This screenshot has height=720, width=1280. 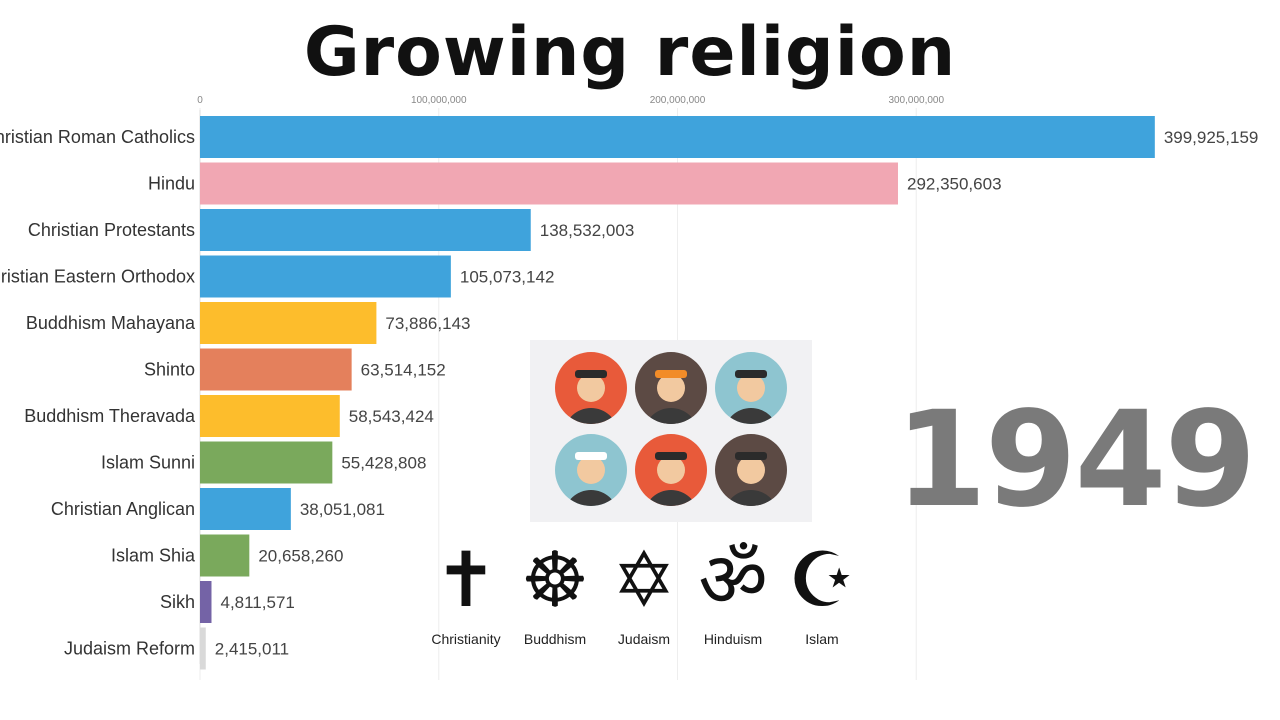 What do you see at coordinates (200, 100) in the screenshot?
I see `x-tick-label: 0` at bounding box center [200, 100].